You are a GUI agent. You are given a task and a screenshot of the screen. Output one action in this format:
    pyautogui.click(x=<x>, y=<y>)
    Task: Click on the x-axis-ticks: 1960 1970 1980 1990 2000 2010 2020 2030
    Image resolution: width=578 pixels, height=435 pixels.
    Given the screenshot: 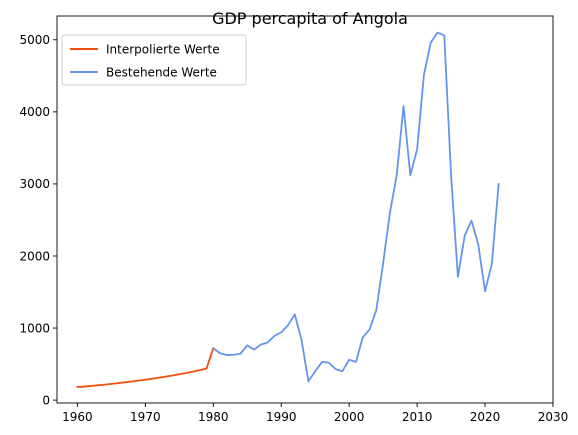 What is the action you would take?
    pyautogui.click(x=315, y=413)
    